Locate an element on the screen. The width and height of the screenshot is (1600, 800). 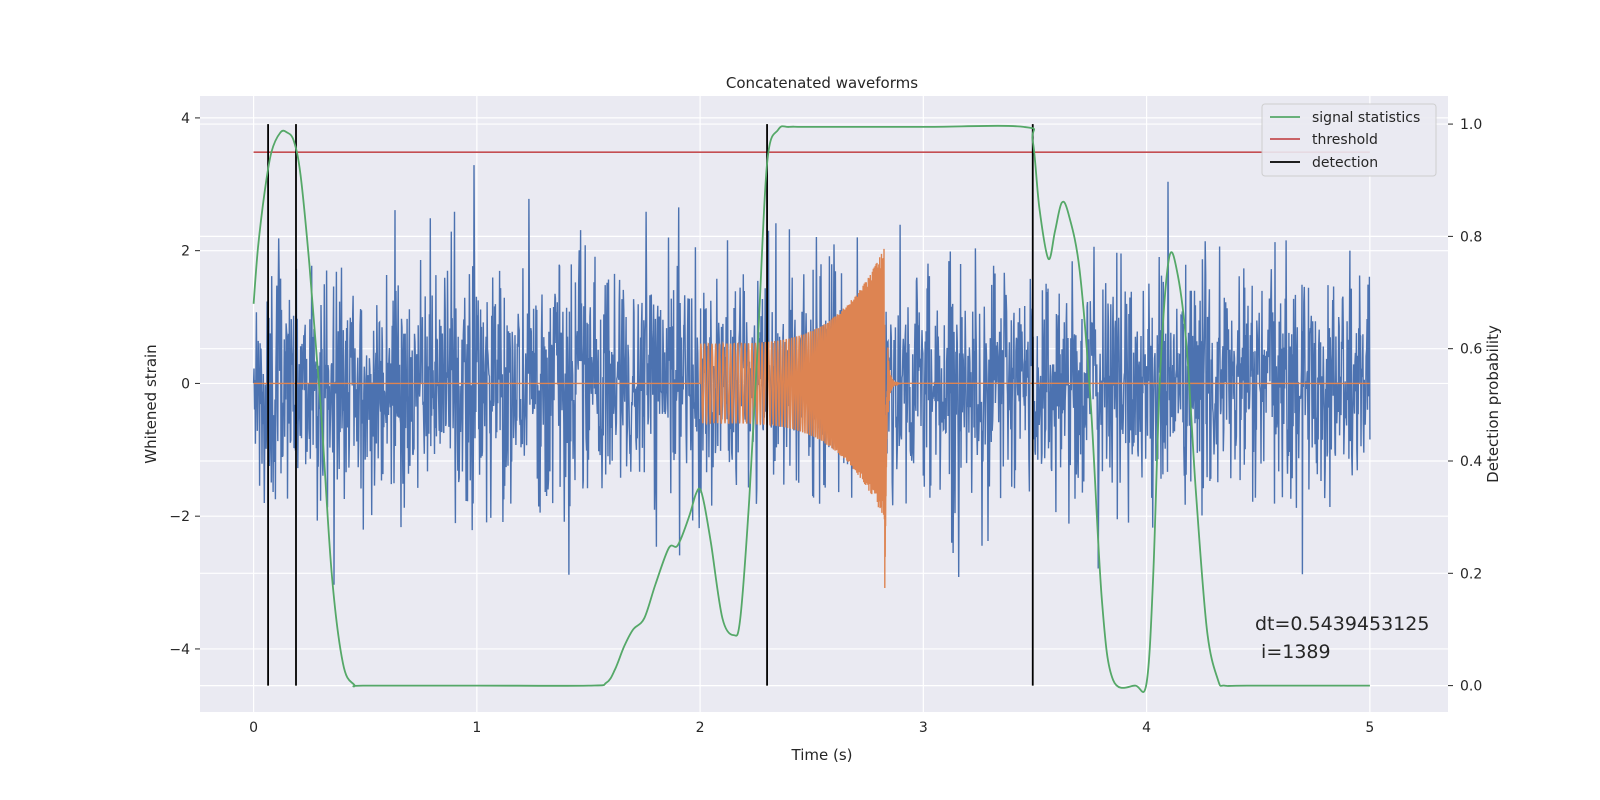
y-tick-label: 0 is located at coordinates (185, 384).